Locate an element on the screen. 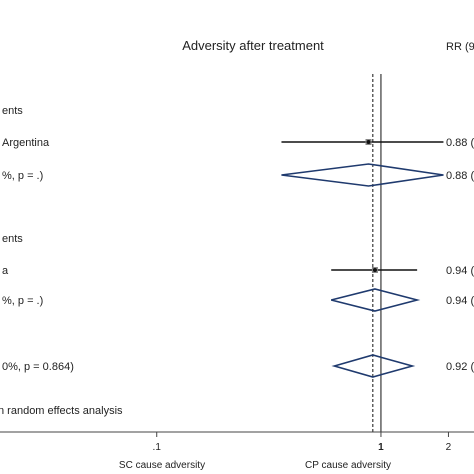 The image size is (474, 474). x-axis: .1 1 2 is located at coordinates (237, 442).